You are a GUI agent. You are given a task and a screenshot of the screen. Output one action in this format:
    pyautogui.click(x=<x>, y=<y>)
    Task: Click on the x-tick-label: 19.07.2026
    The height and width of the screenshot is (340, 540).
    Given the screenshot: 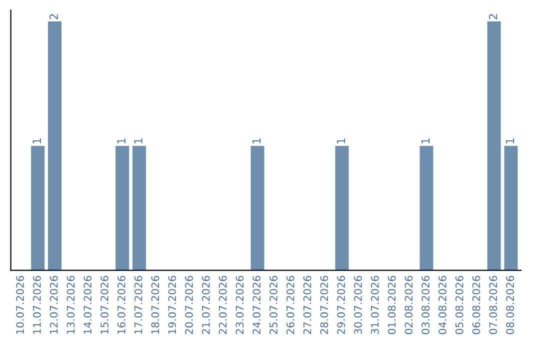 What is the action you would take?
    pyautogui.click(x=172, y=305)
    